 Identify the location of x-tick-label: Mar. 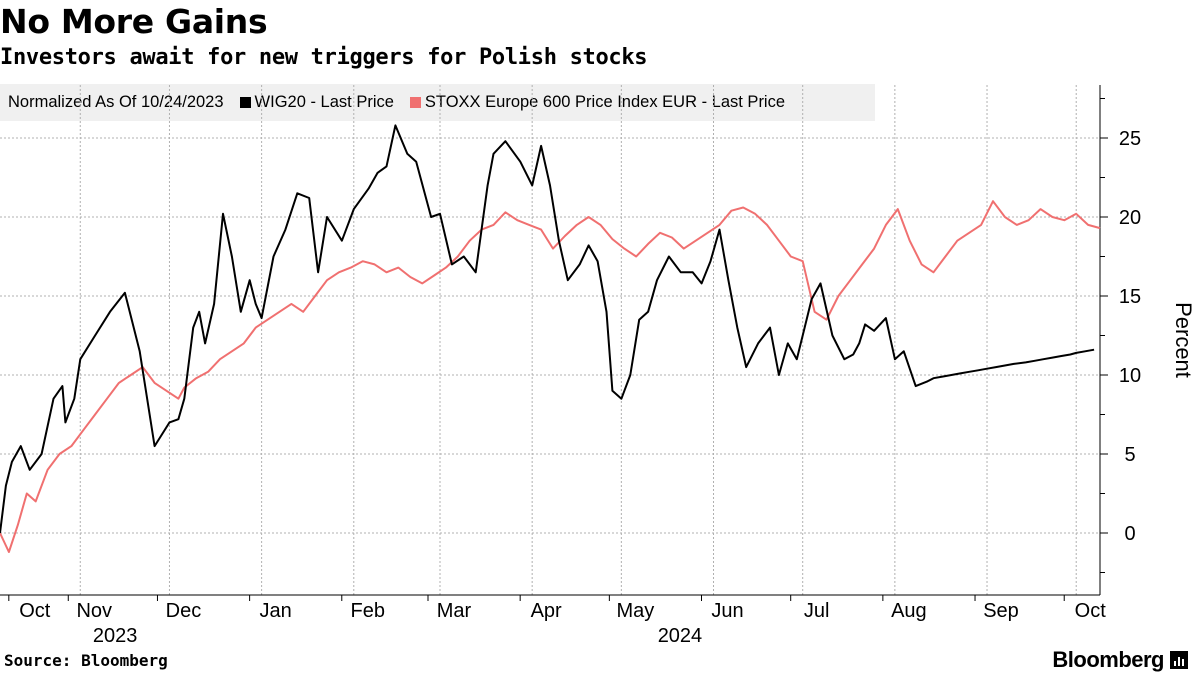
(454, 611).